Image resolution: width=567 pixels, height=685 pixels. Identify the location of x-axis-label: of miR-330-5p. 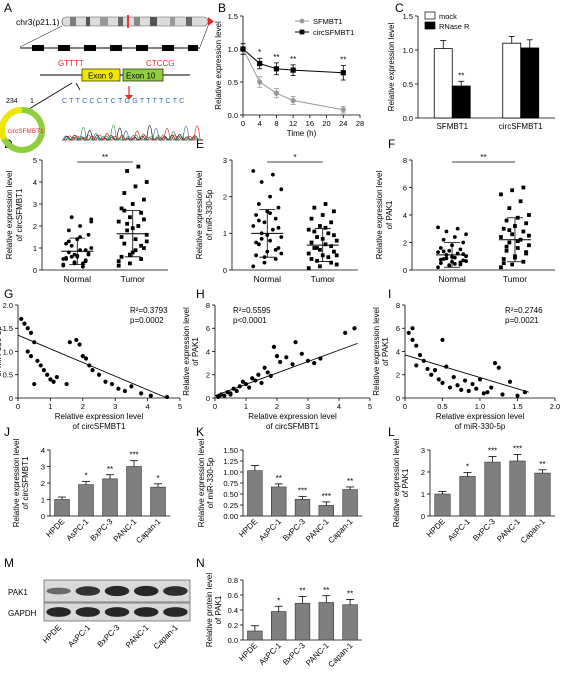
(480, 426).